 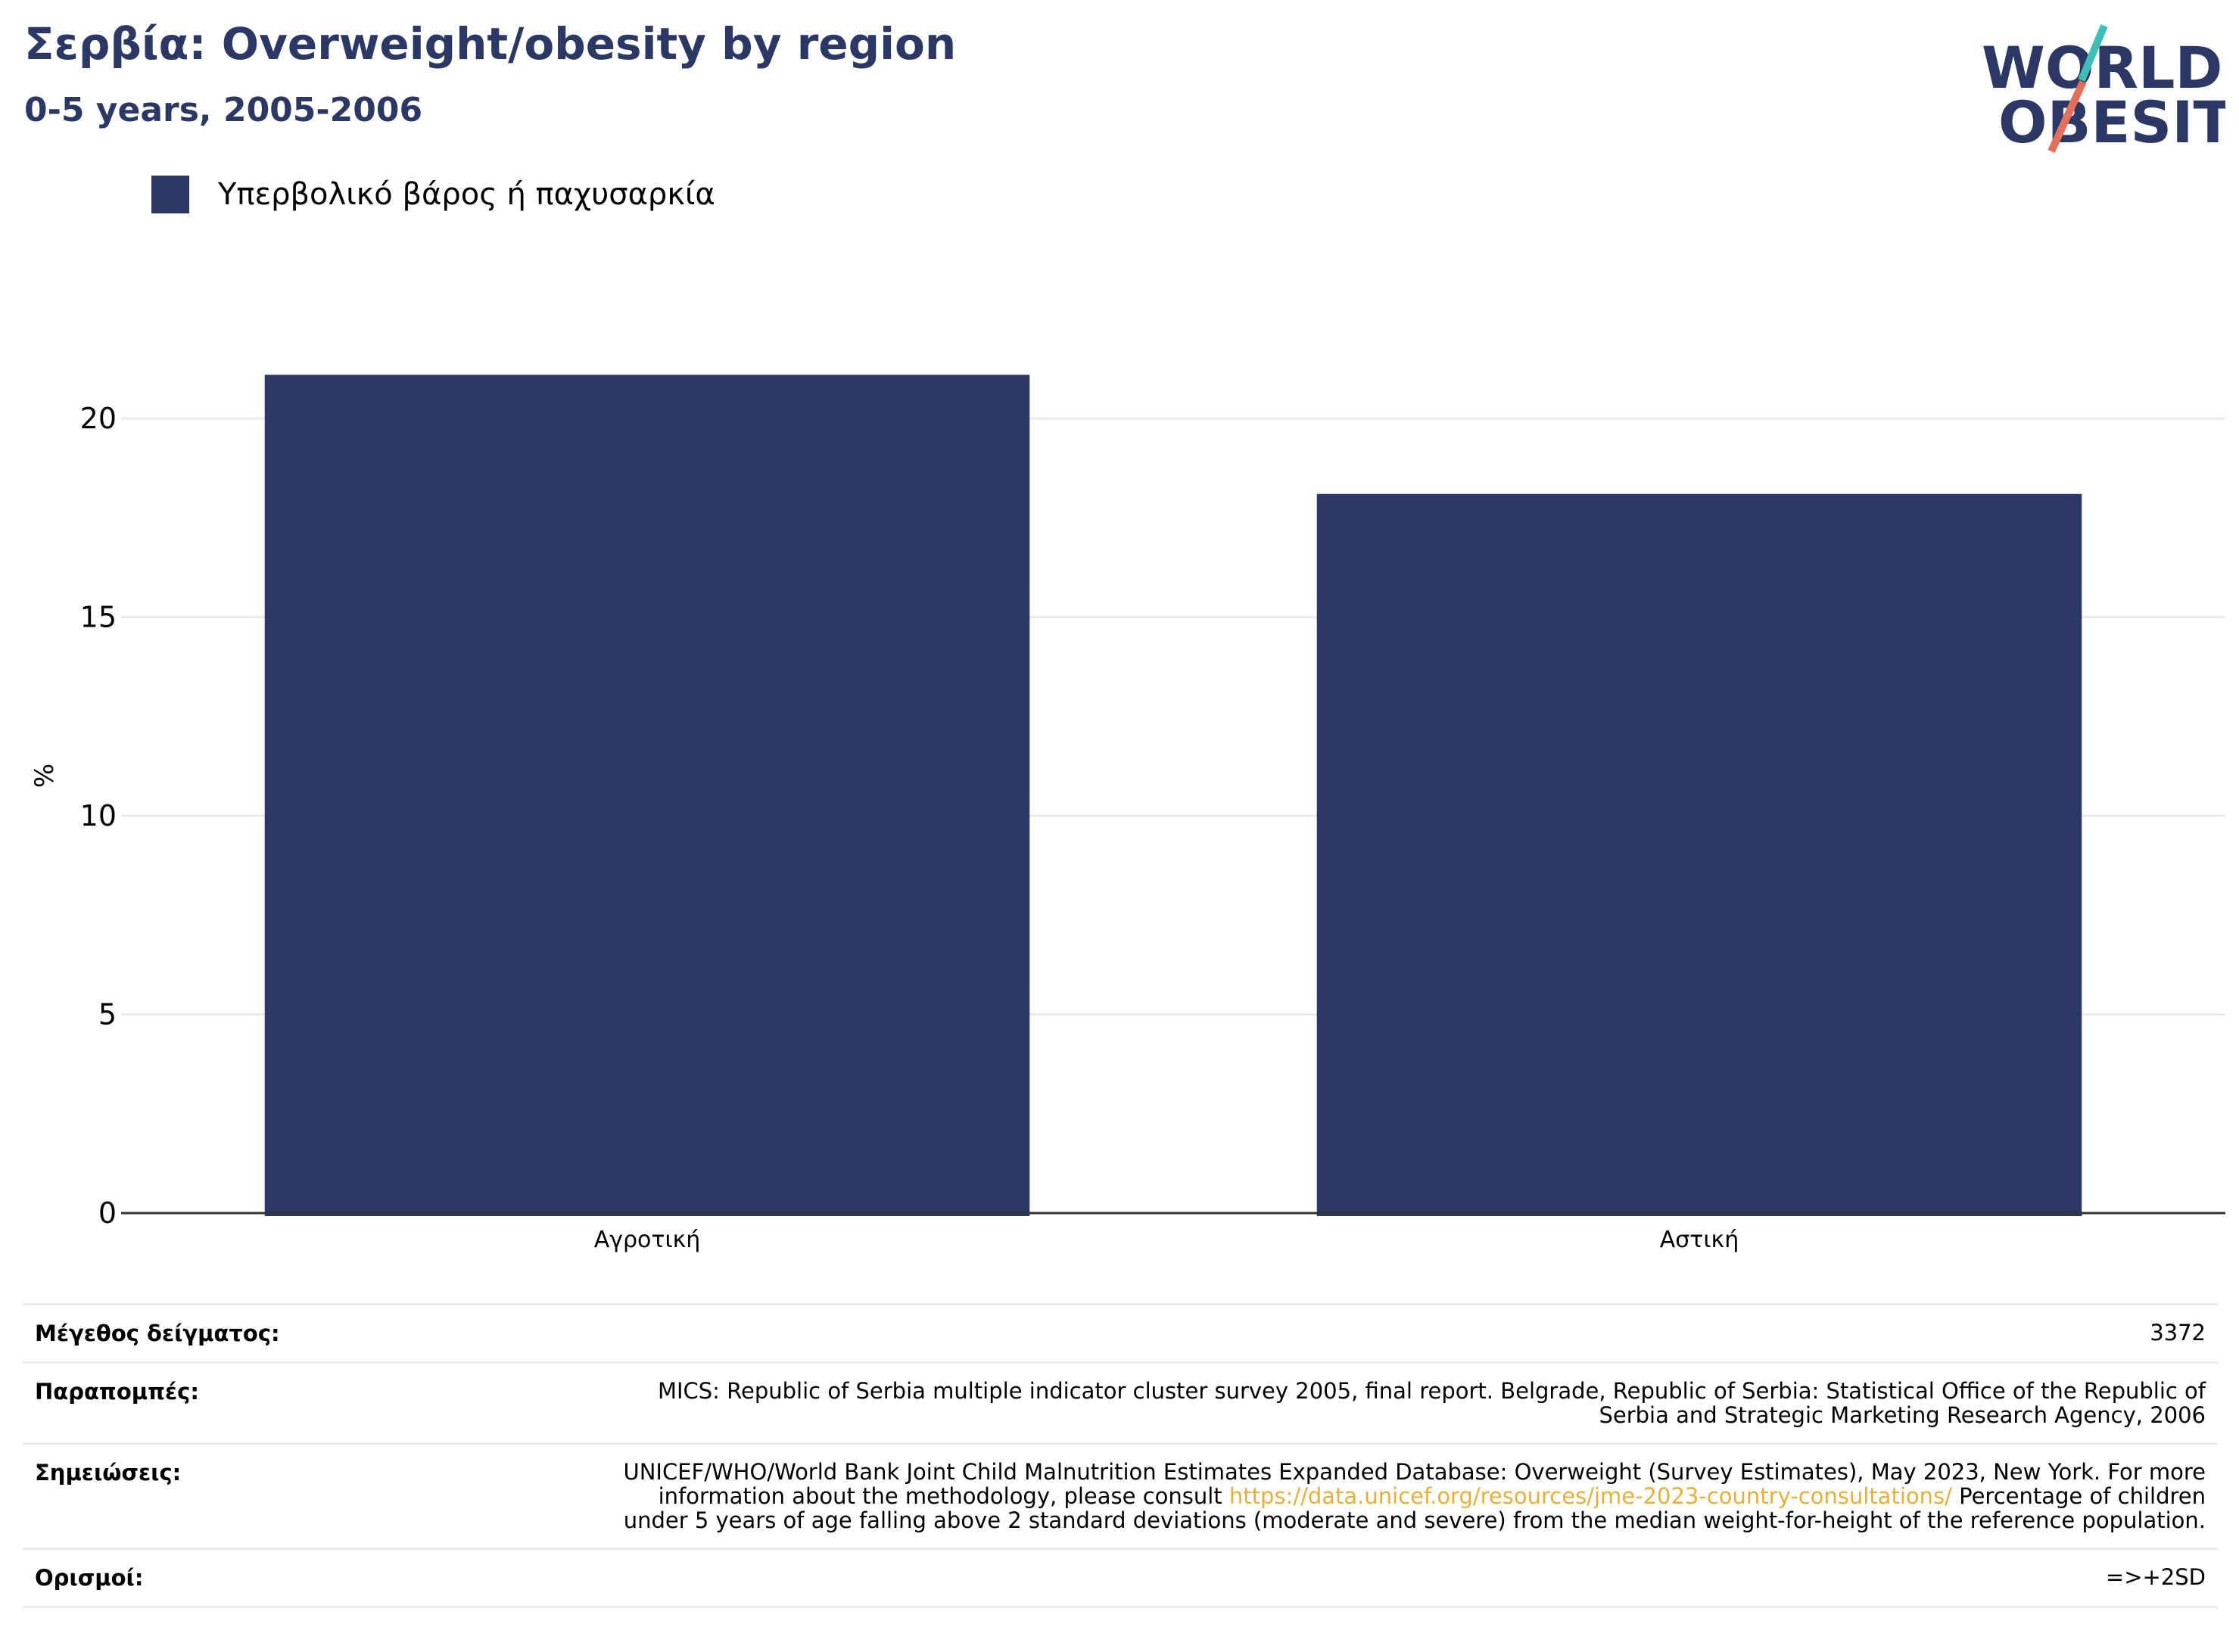 I want to click on x-tick-label: Αγροτική, so click(x=648, y=1240).